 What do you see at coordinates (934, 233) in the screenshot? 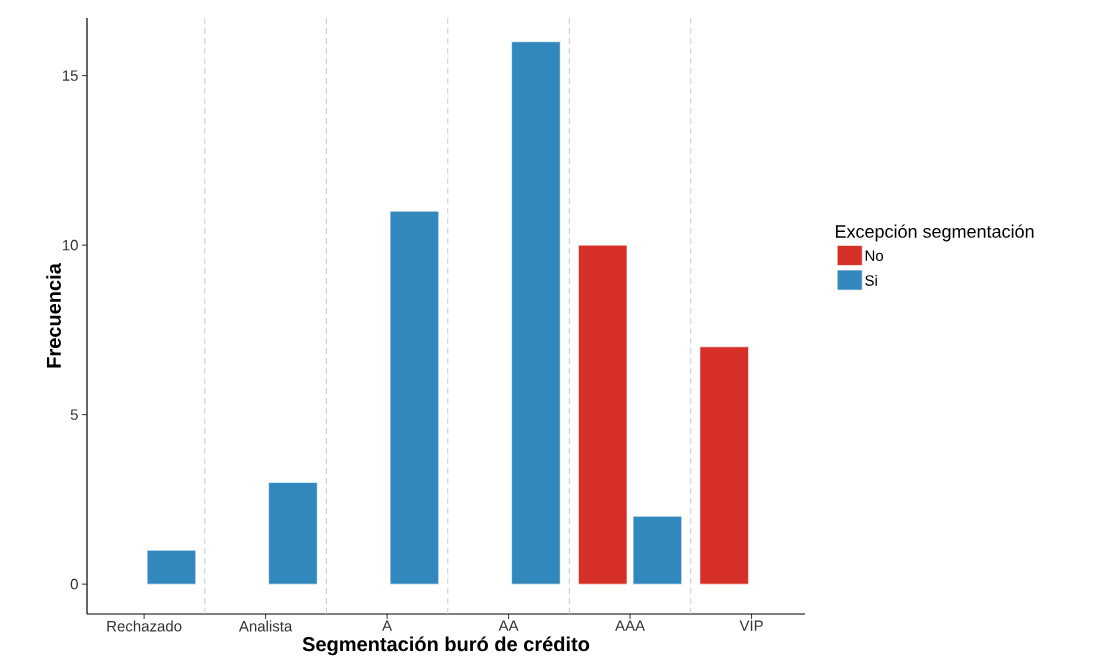
I see `legend-title: Excepción segmentación` at bounding box center [934, 233].